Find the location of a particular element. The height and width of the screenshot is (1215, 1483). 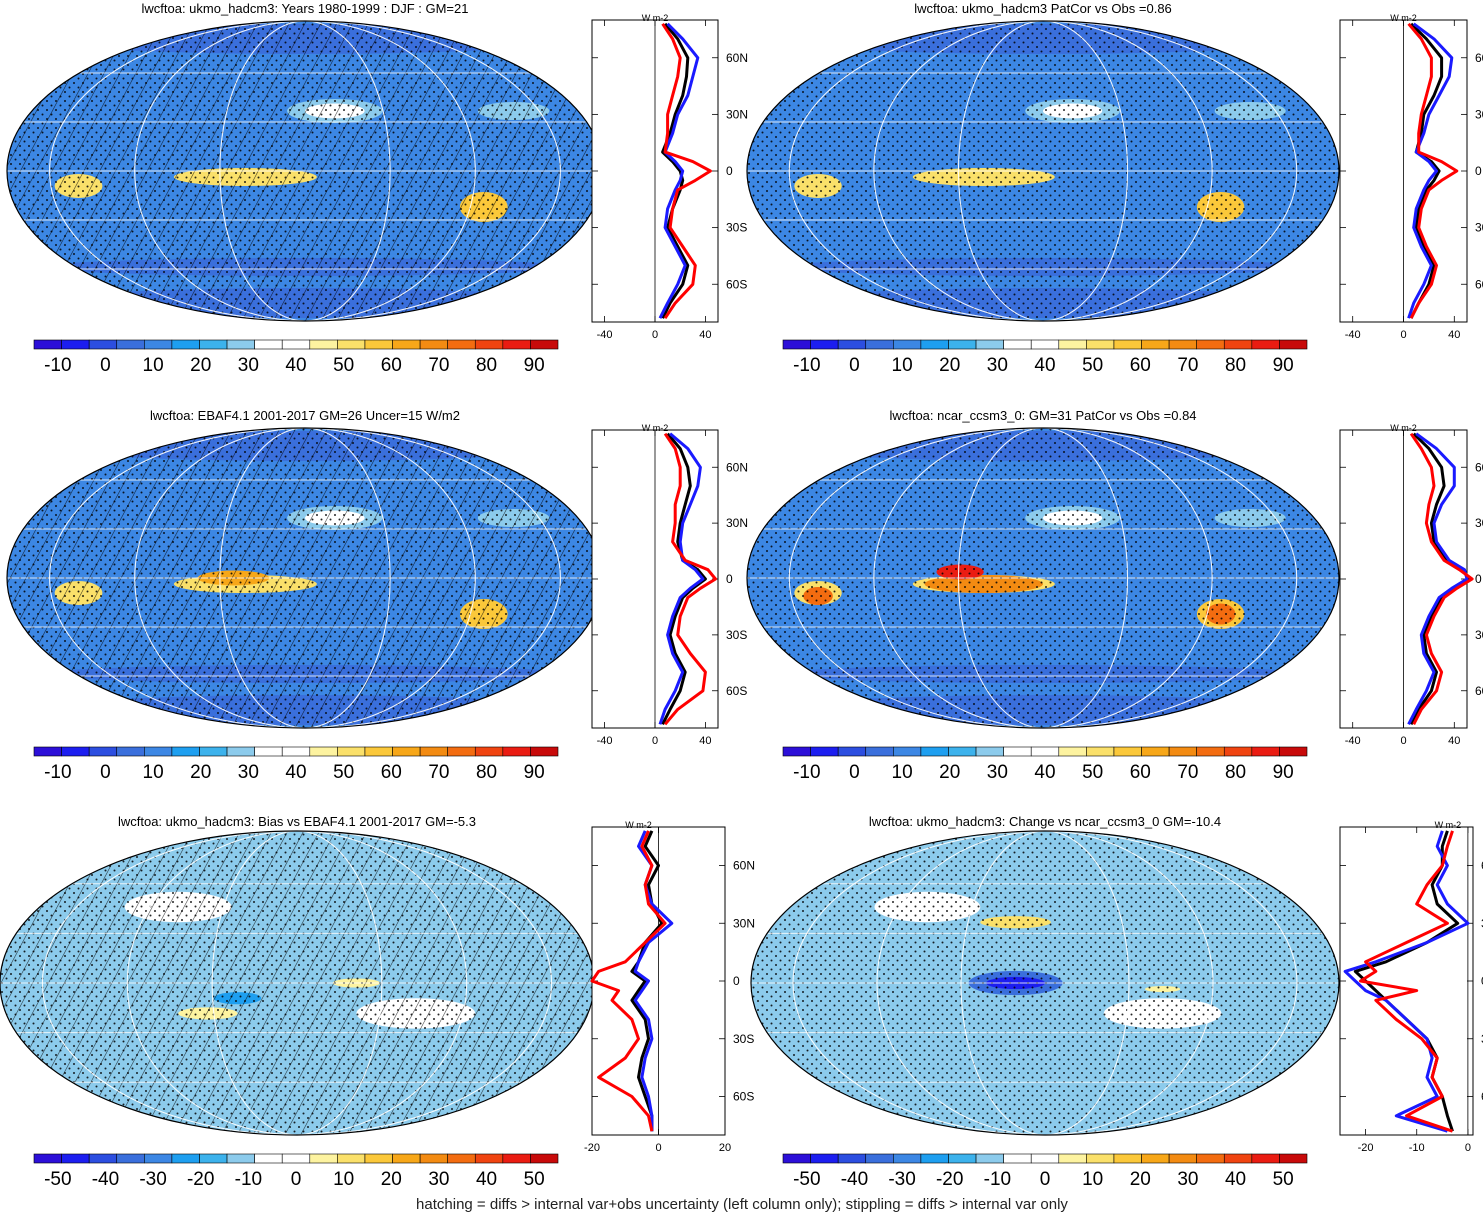

y-tick-label: 30S is located at coordinates (1479, 635).